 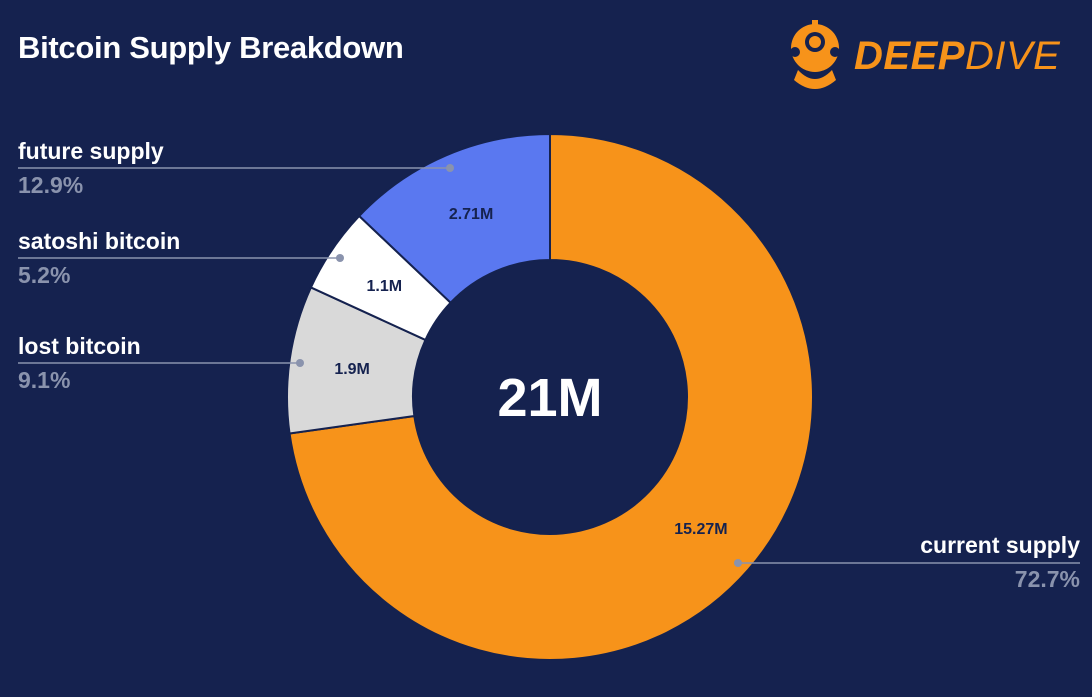 What do you see at coordinates (700, 529) in the screenshot?
I see `value-label-current-supply: 15.27M` at bounding box center [700, 529].